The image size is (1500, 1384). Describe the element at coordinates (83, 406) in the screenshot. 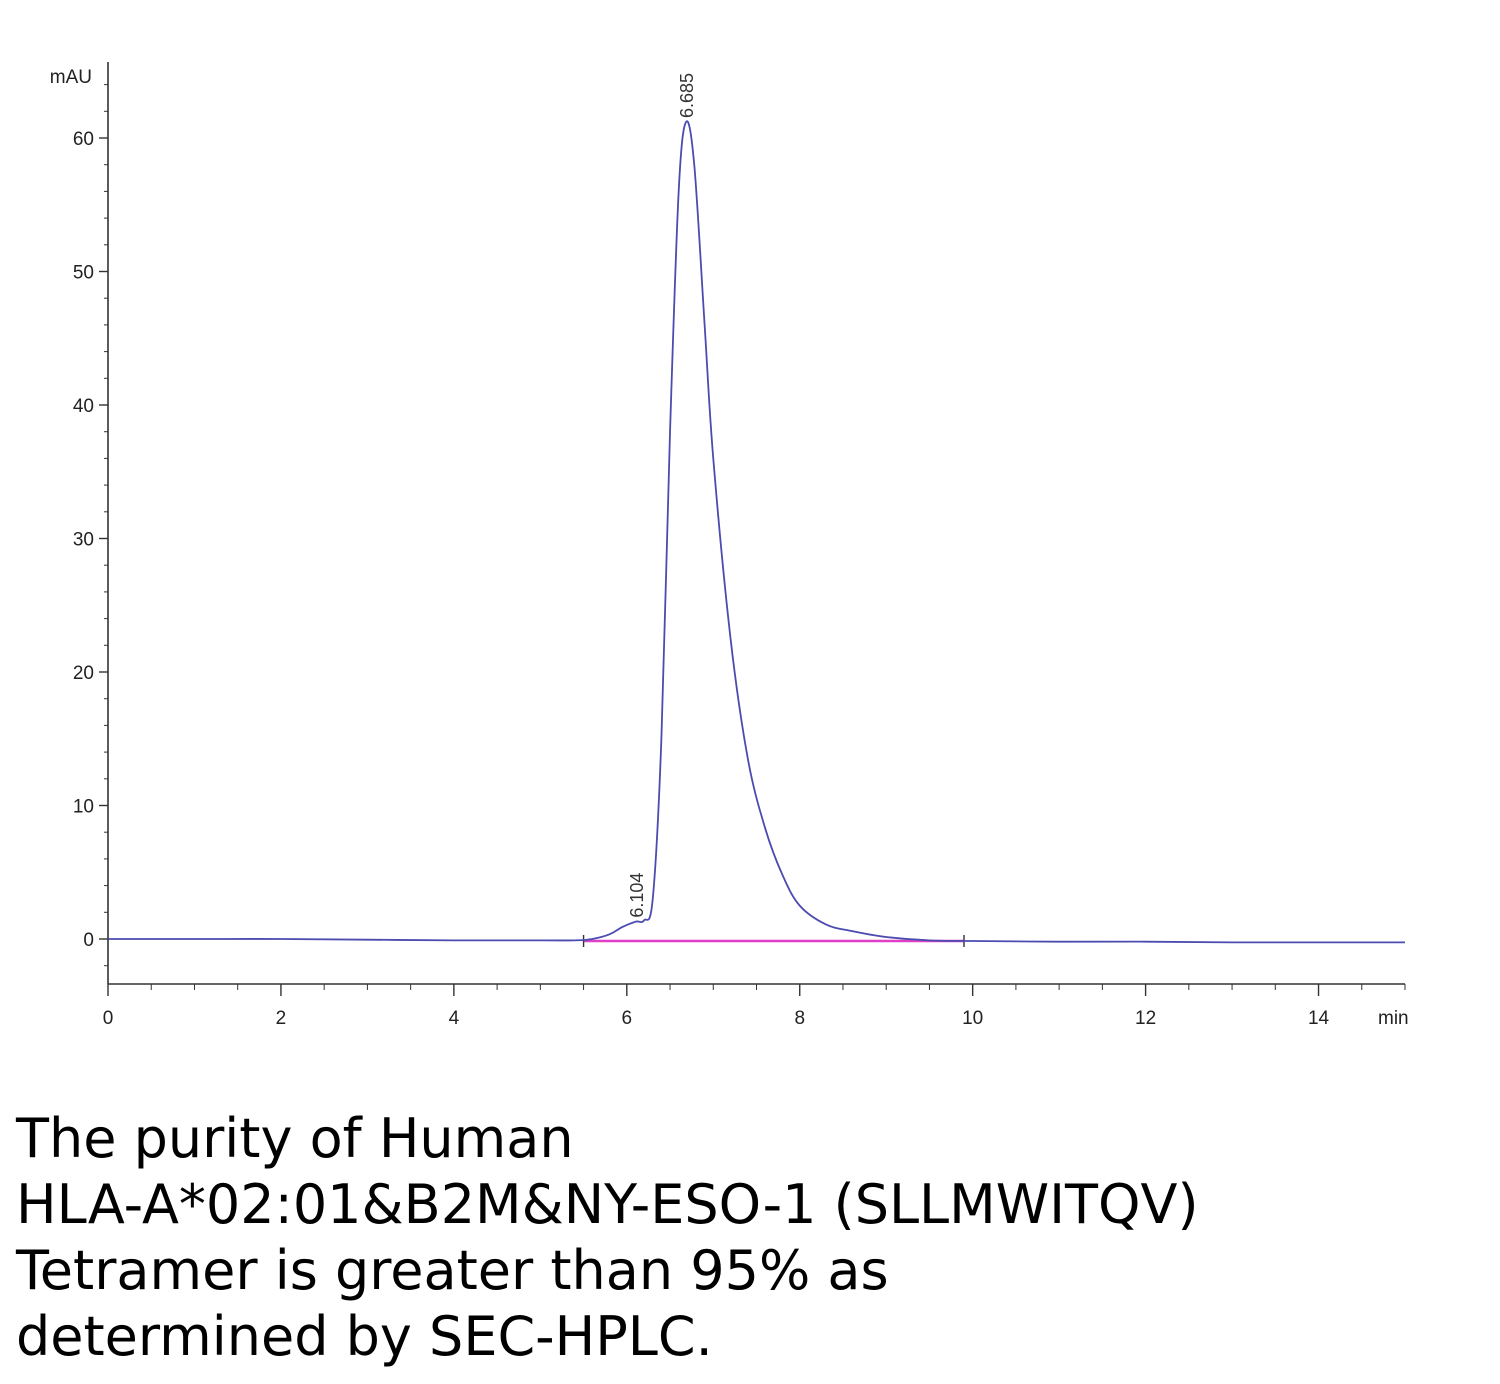

I see `y-tick-label: 40` at that location.